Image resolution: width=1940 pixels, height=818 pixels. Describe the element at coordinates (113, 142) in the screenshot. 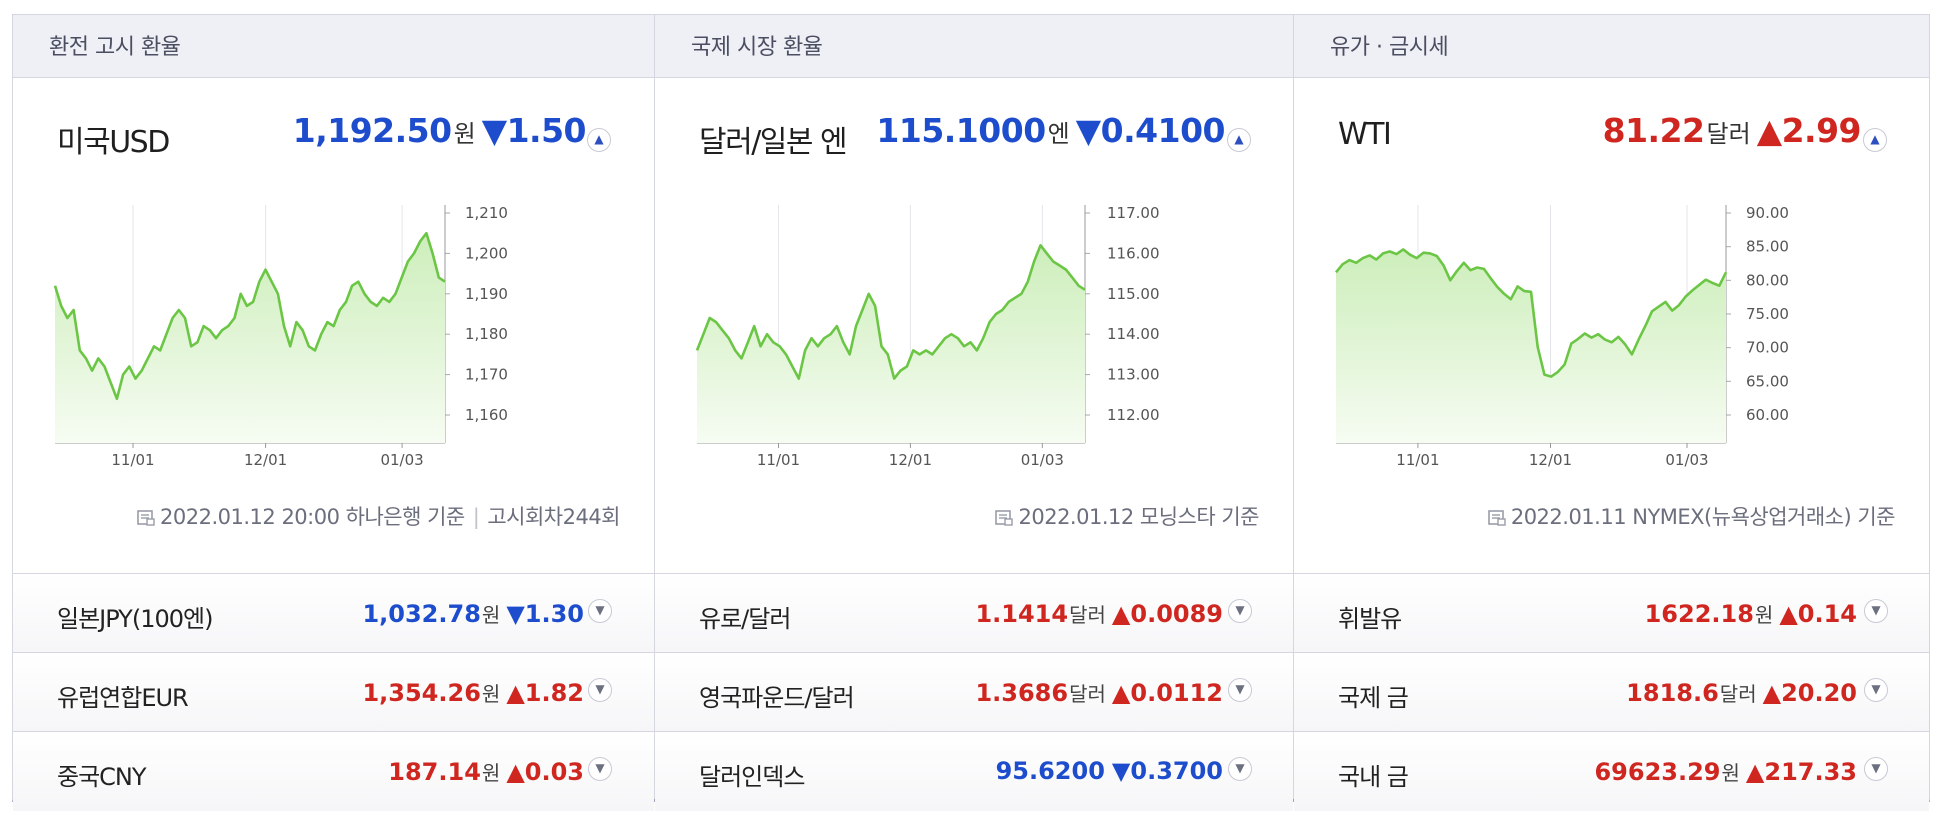

I see `main-currency-name: 미국USD` at that location.